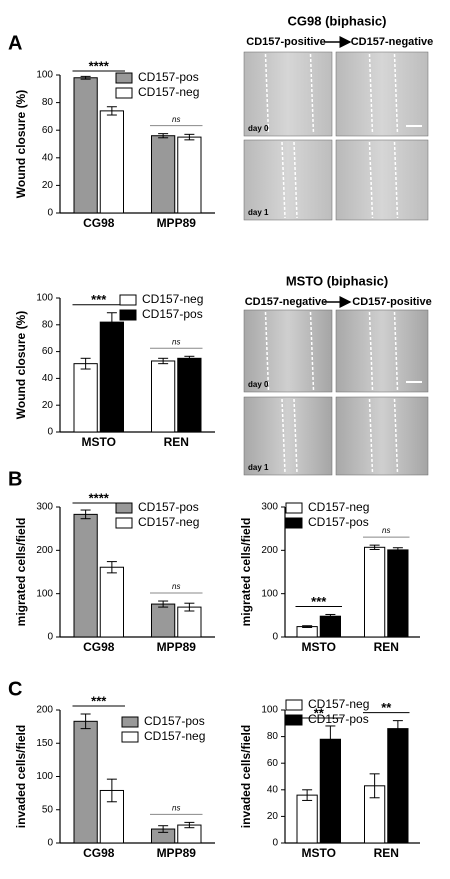  Describe the element at coordinates (44, 743) in the screenshot. I see `y-tick-label: 150` at that location.